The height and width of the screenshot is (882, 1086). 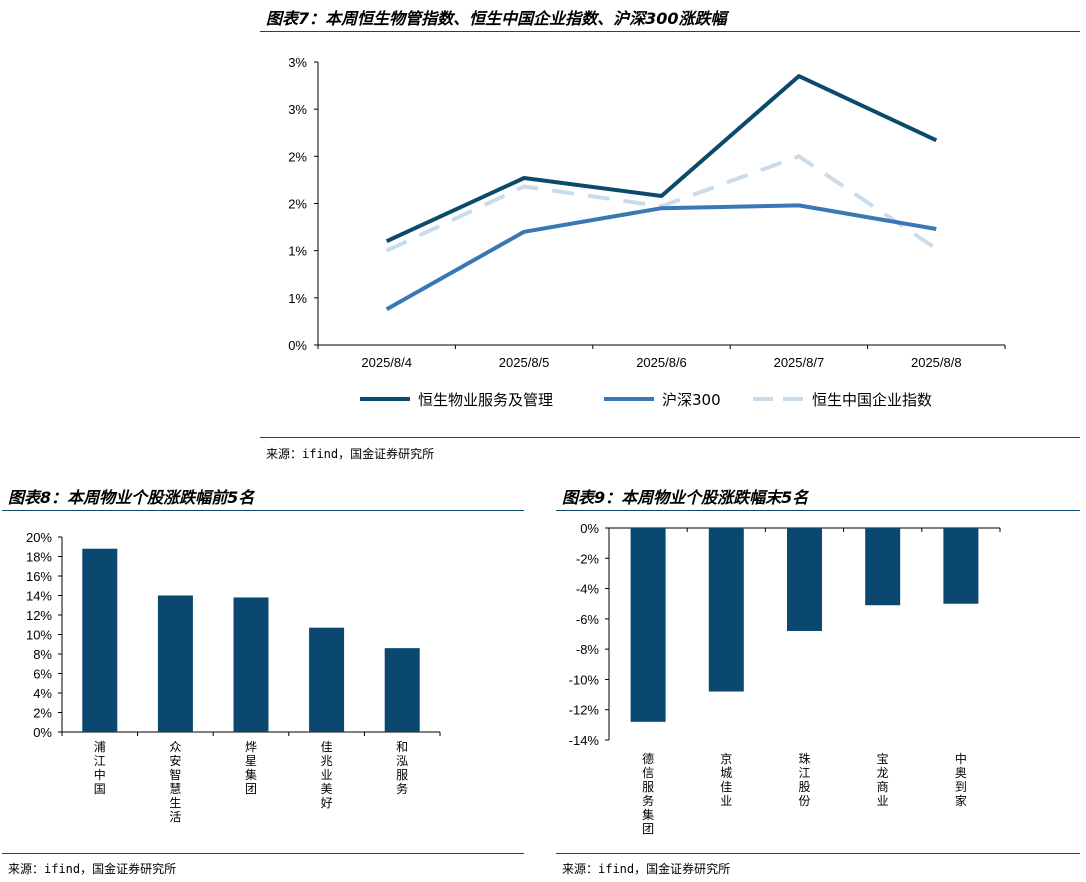 What do you see at coordinates (799, 362) in the screenshot?
I see `x-tick-label: 2025/8/7` at bounding box center [799, 362].